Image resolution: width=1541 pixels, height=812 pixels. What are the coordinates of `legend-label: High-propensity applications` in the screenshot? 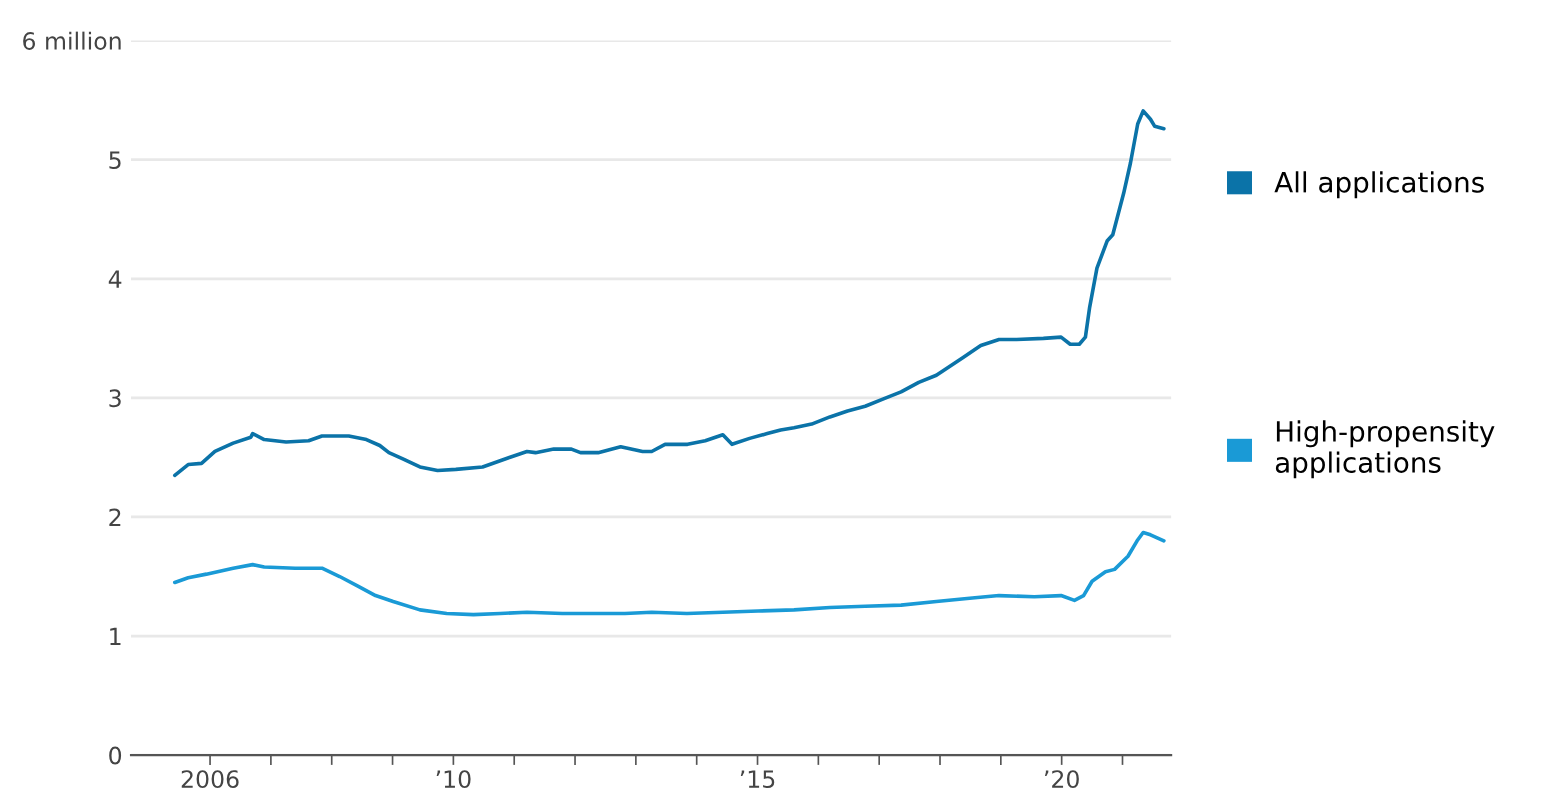 It's located at (1385, 449).